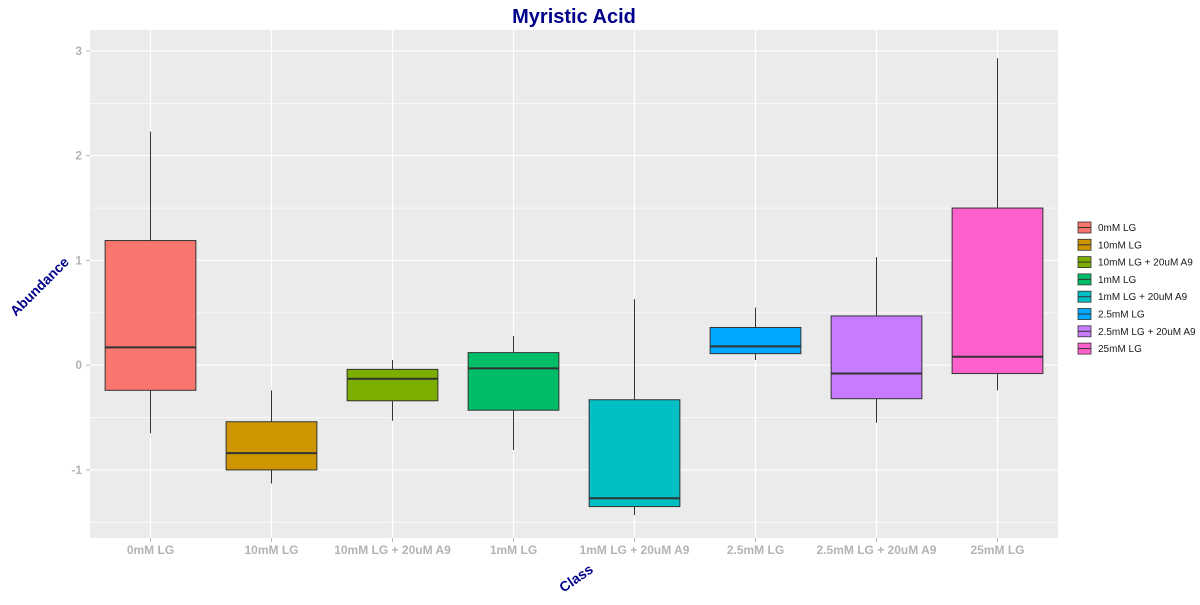 The image size is (1200, 605). I want to click on y-tick-label: 0, so click(78, 365).